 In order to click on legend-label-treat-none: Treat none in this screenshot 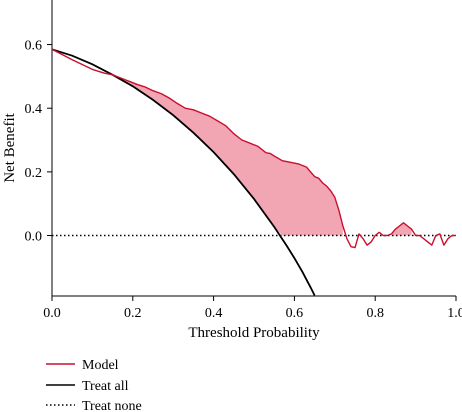, I will do `click(112, 405)`.